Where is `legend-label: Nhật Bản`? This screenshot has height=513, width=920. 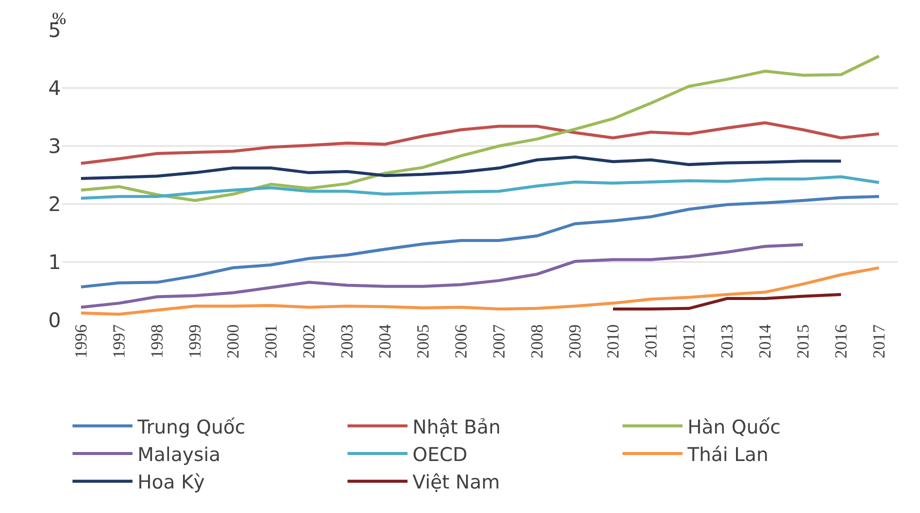 legend-label: Nhật Bản is located at coordinates (456, 427).